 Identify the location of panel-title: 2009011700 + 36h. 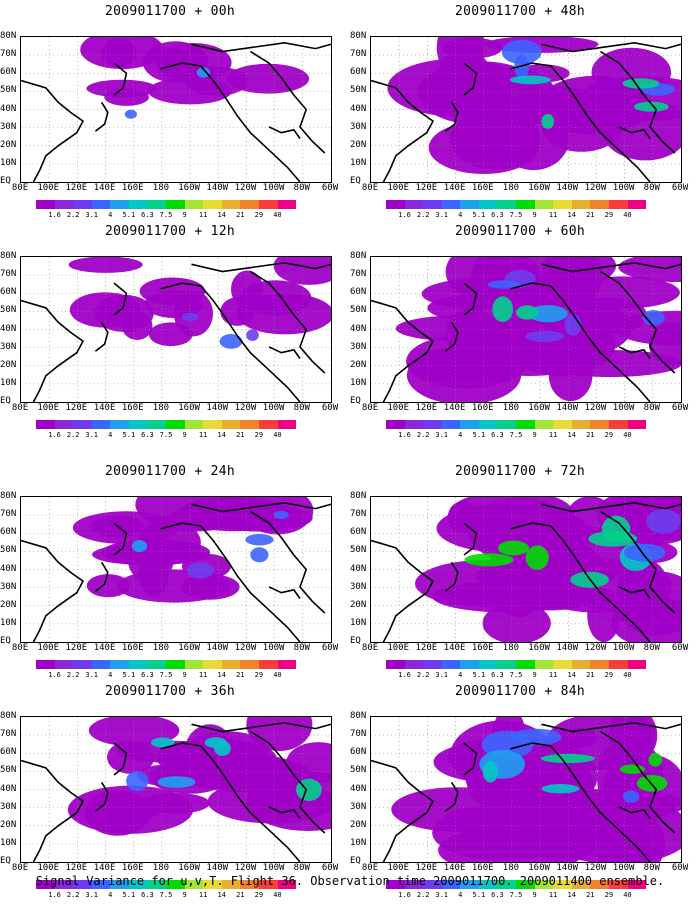
(170, 691).